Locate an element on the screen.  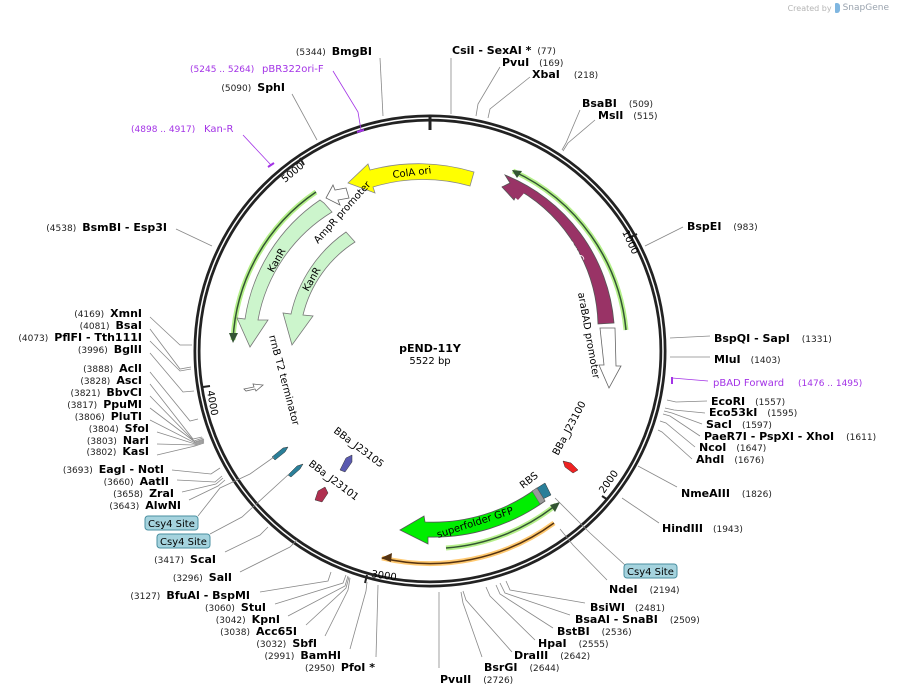
site-csii-sexai: CsiI - SexAI * (77) is located at coordinates (504, 50).